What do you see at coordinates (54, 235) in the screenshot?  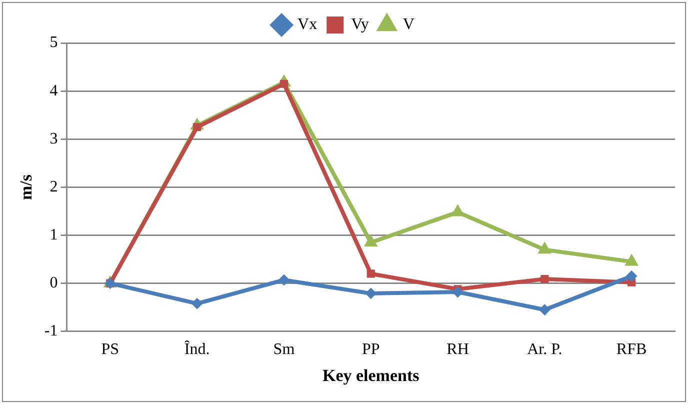 I see `y-tick-label: 1` at bounding box center [54, 235].